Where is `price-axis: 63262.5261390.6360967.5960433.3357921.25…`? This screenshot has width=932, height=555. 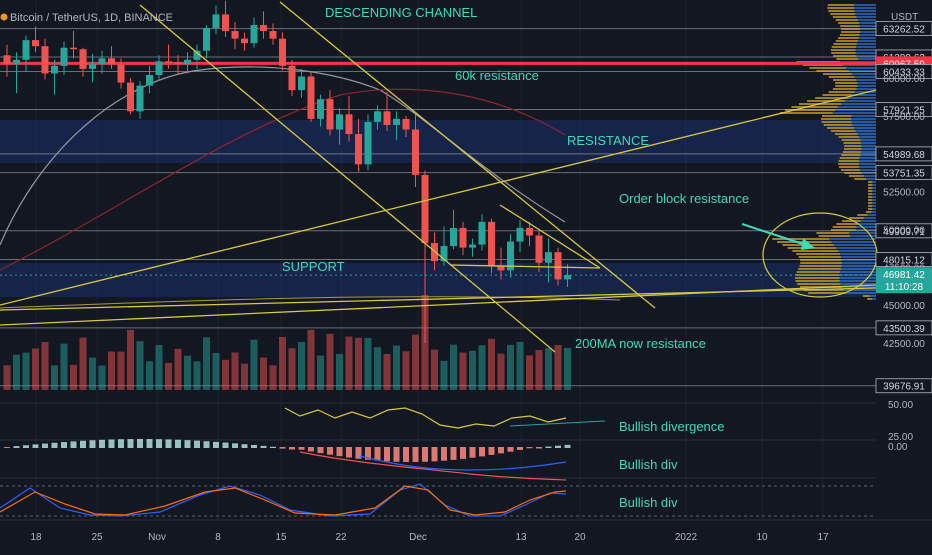
price-axis: 63262.5261390.6360967.5960433.3357921.25… is located at coordinates (903, 207).